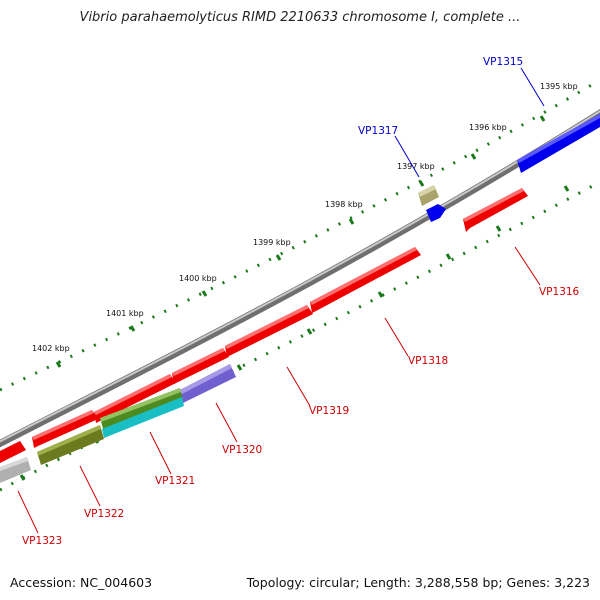 Image resolution: width=600 pixels, height=600 pixels. What do you see at coordinates (428, 195) in the screenshot?
I see `gene-vp1317-upper` at bounding box center [428, 195].